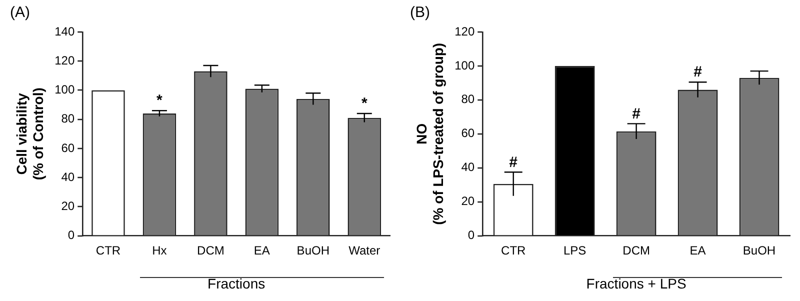 This screenshot has height=301, width=800. Describe the element at coordinates (429, 133) in the screenshot. I see `y-axis-title: NO (% of LPS-treated of group)` at that location.